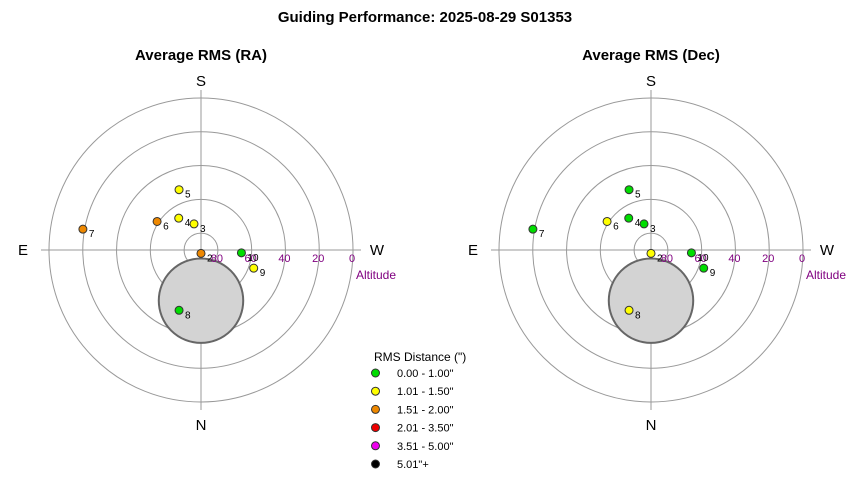 This screenshot has height=480, width=850. Describe the element at coordinates (425, 410) in the screenshot. I see `legend-item-label: 1.51 - 2.00"` at that location.